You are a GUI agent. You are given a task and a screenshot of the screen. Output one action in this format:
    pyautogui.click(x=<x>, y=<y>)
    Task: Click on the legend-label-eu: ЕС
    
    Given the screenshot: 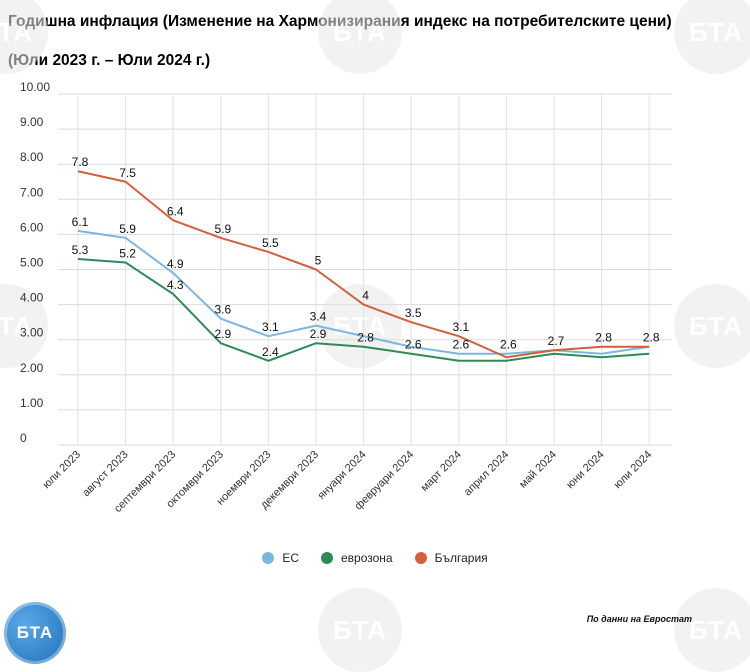 What is the action you would take?
    pyautogui.click(x=290, y=558)
    